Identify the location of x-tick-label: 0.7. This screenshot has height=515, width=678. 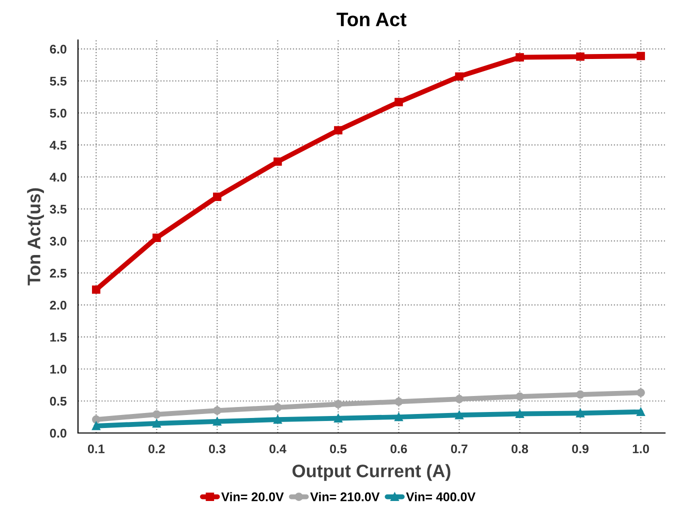
(459, 449).